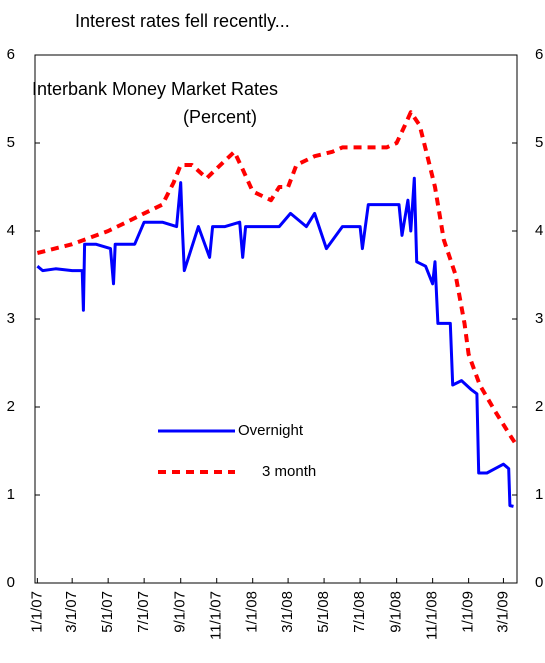 This screenshot has width=545, height=663. I want to click on y2-tick-label: 2, so click(539, 406).